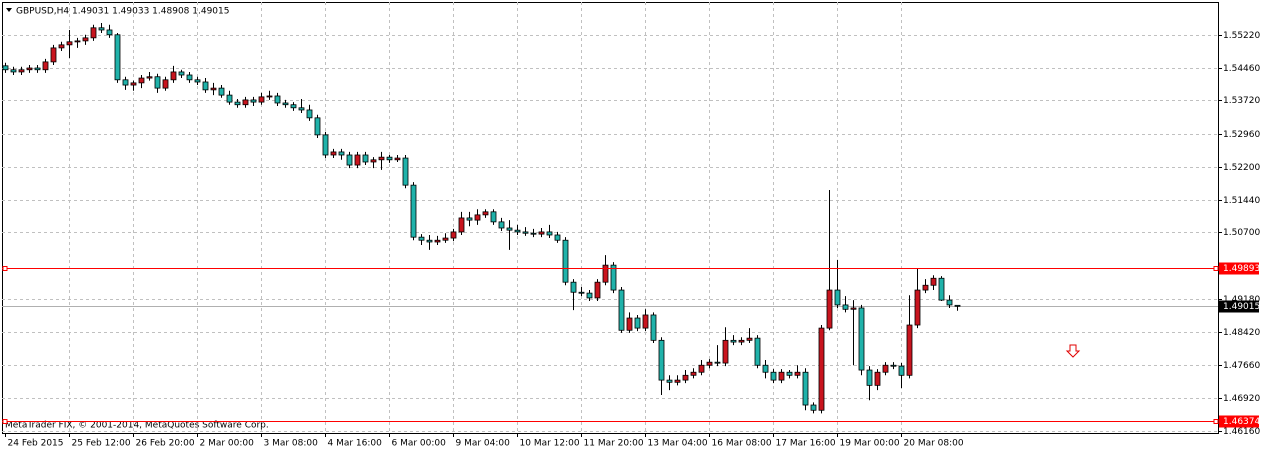 This screenshot has height=453, width=1261. I want to click on y-tick-label: 1.46920, so click(1241, 399).